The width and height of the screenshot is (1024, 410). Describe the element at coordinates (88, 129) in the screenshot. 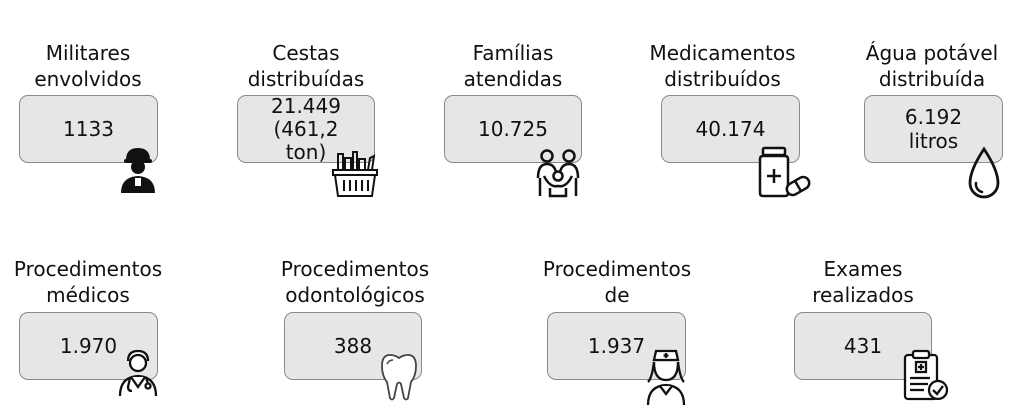

I see `value-box-militares: 1133` at that location.